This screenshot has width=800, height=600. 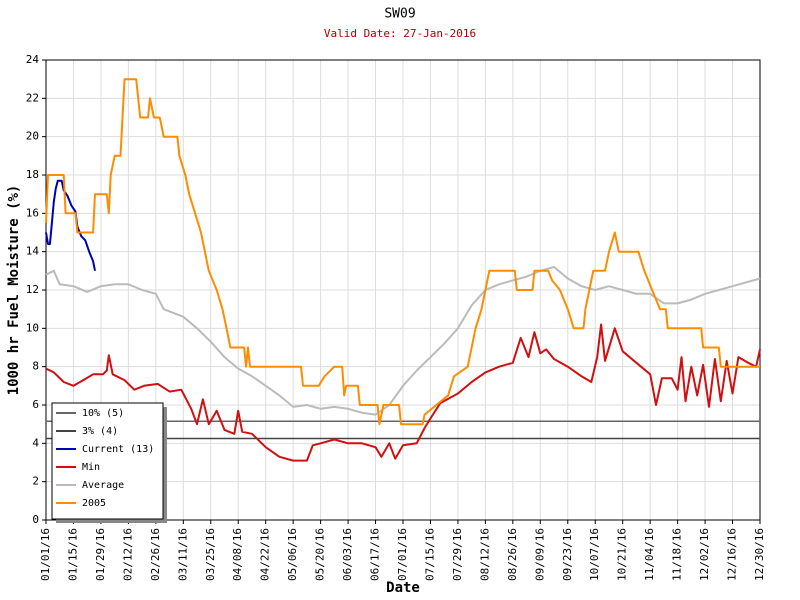 I want to click on x-tick-label: 03/25/16, so click(x=210, y=554).